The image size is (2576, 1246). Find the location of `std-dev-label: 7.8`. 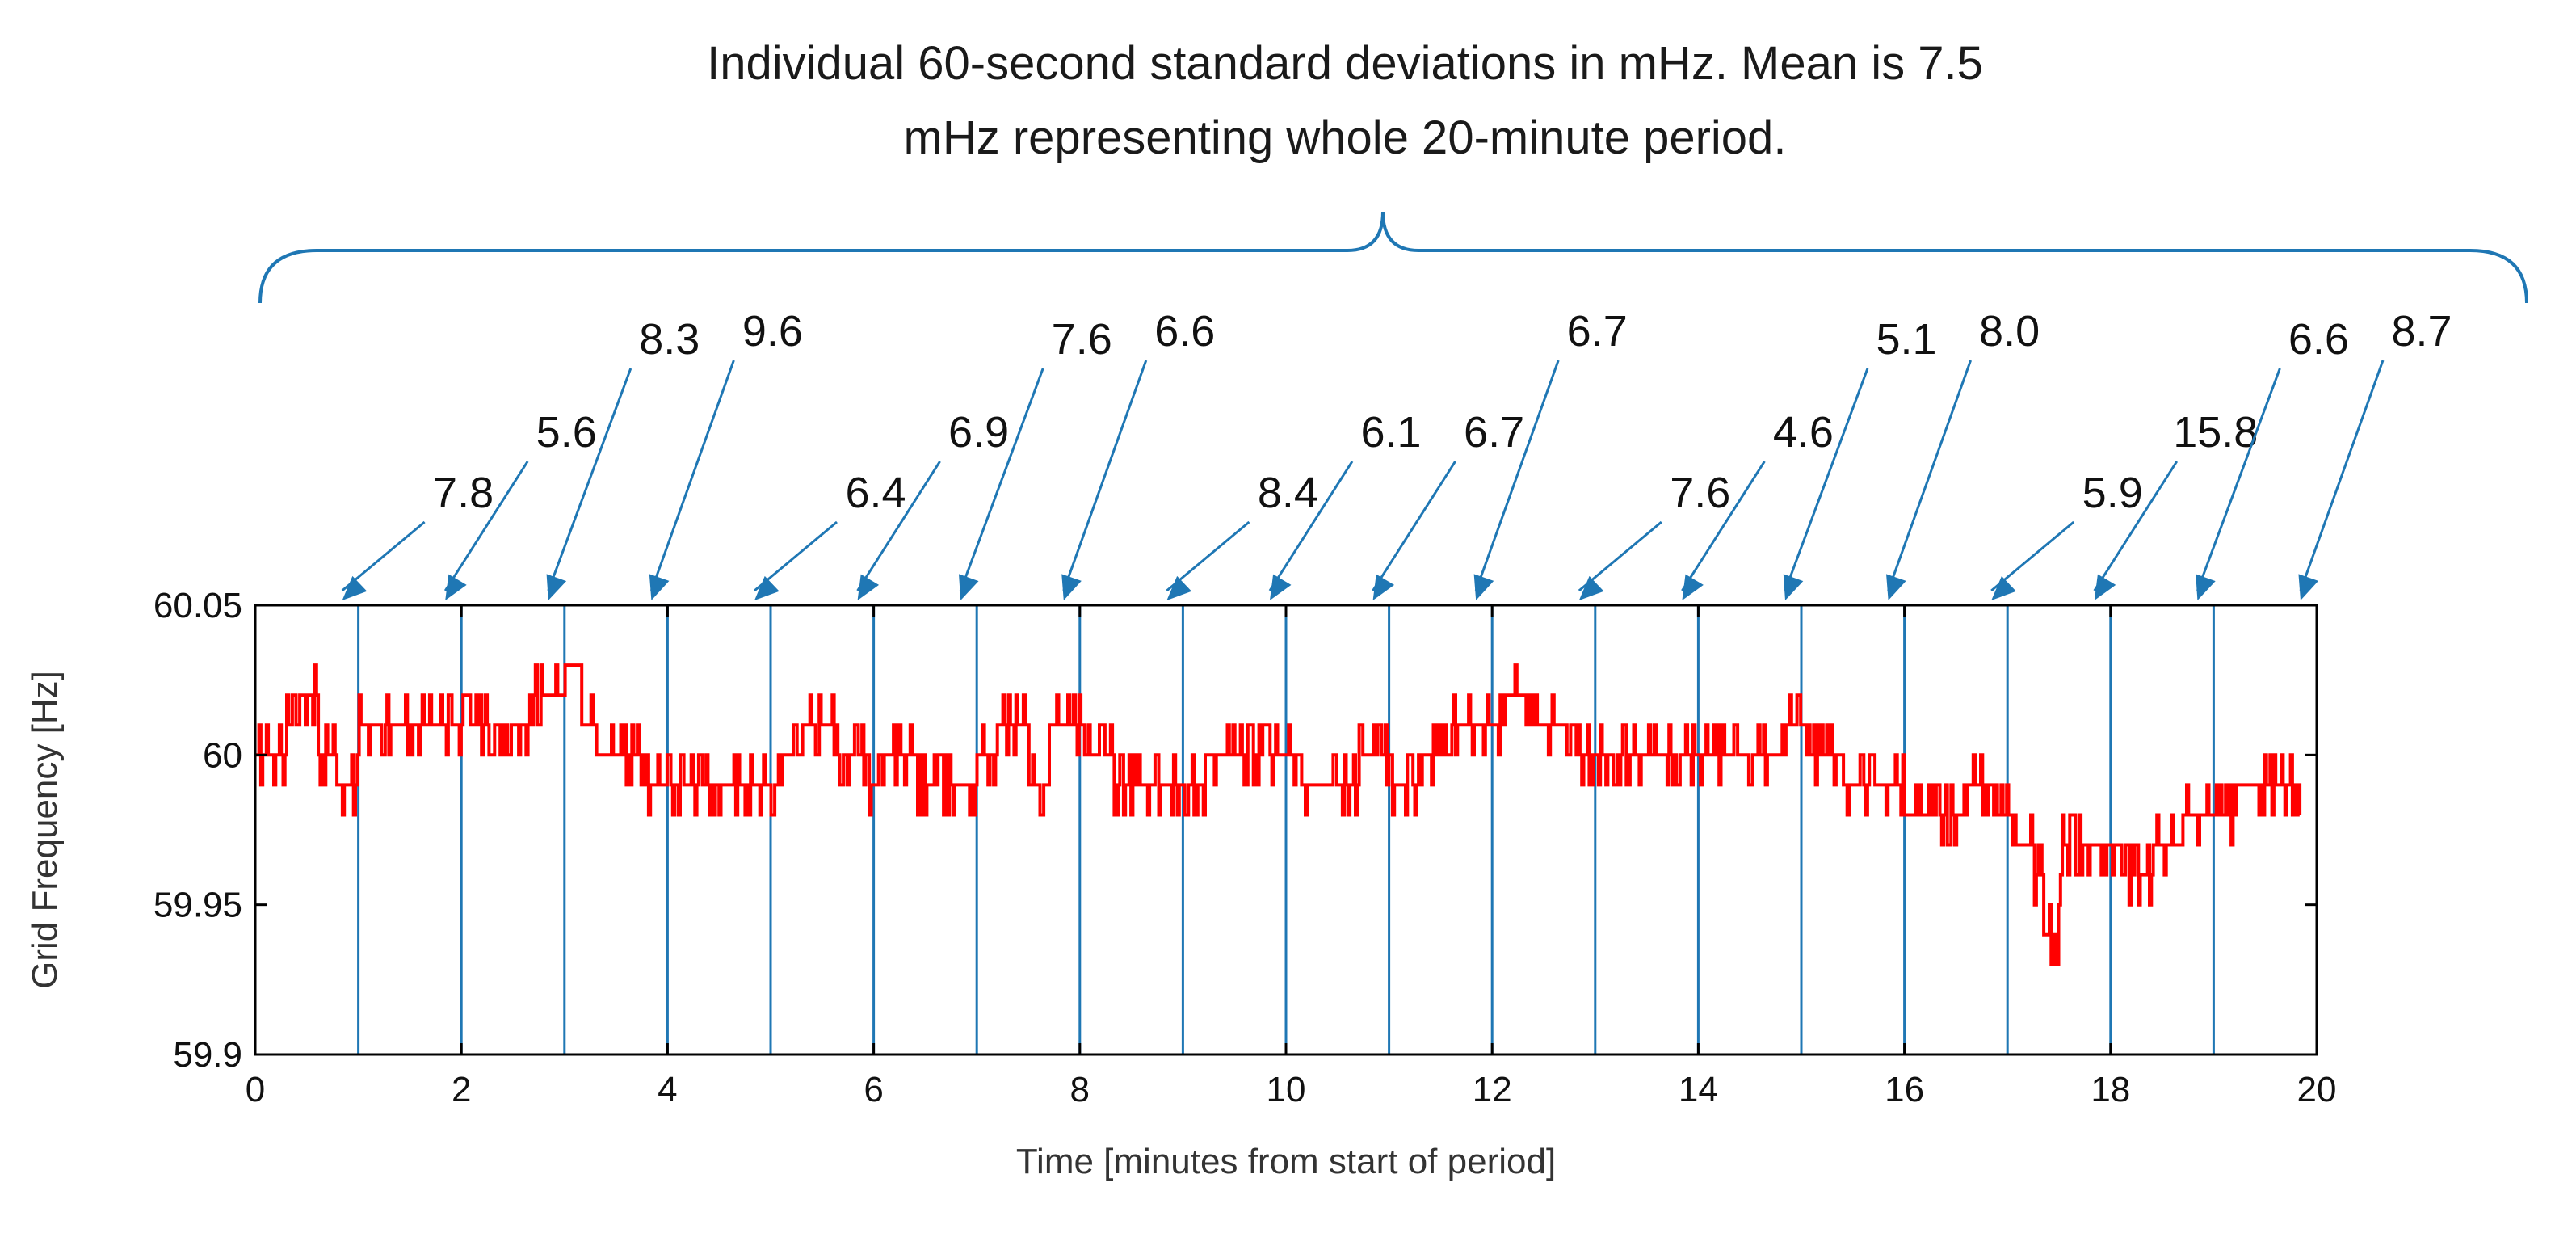

std-dev-label: 7.8 is located at coordinates (464, 493).